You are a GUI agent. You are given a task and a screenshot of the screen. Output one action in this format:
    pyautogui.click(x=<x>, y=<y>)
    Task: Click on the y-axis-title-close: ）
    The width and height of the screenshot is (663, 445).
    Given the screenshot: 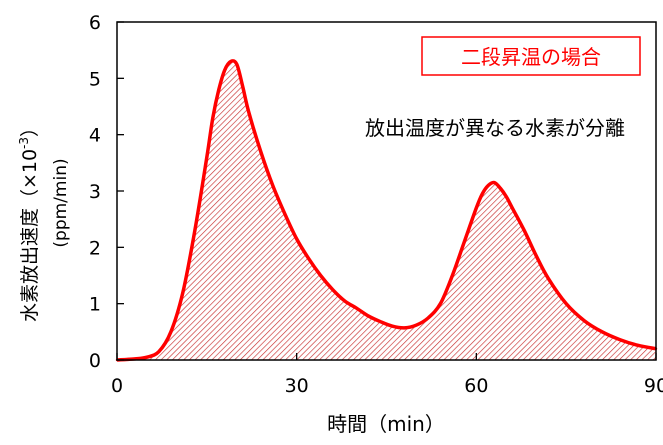 What is the action you would take?
    pyautogui.click(x=30, y=127)
    